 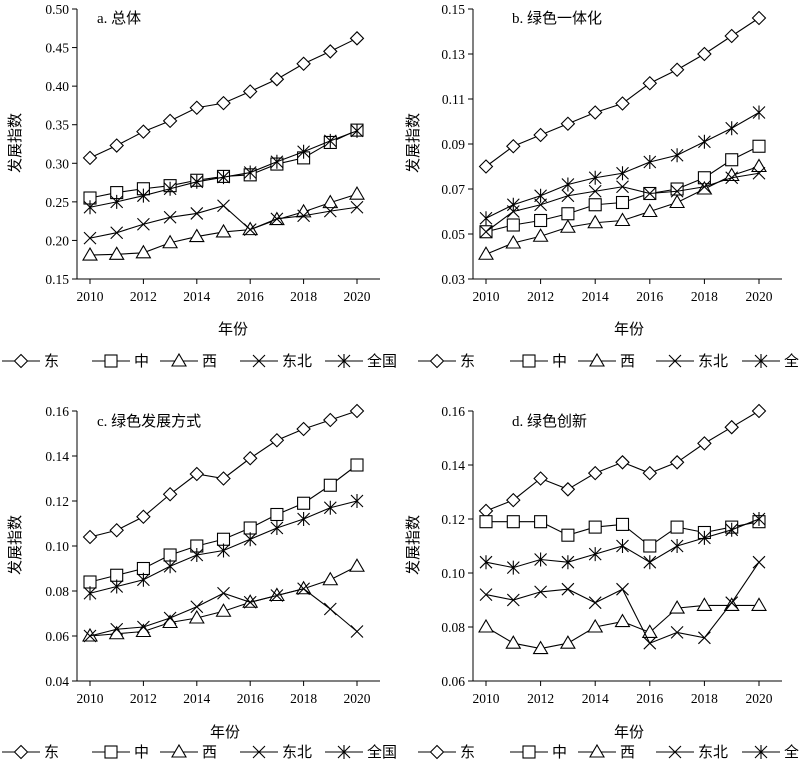 What do you see at coordinates (225, 732) in the screenshot?
I see `panel-c-xlabel: 年份` at bounding box center [225, 732].